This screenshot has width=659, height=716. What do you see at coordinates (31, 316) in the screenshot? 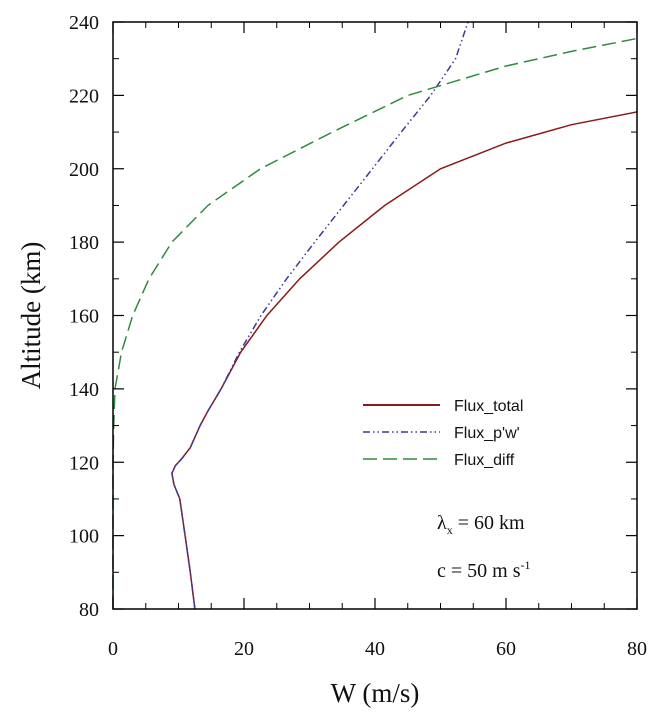
I see `y-axis-title: Altitude (km)` at bounding box center [31, 316].